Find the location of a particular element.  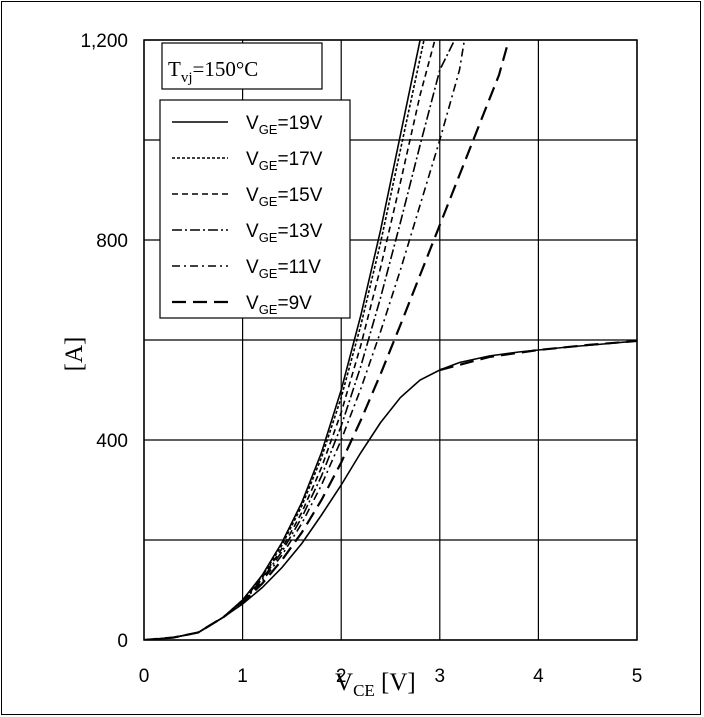

x-axis-label: VCE [V] is located at coordinates (375, 684).